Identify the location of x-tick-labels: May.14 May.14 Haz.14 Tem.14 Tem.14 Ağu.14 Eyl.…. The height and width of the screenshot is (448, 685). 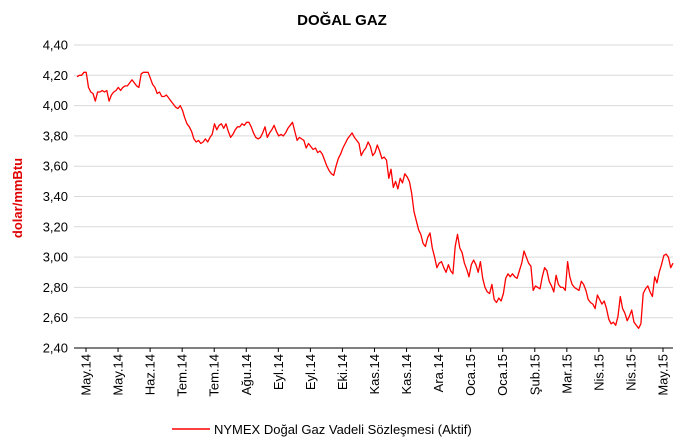
(375, 372).